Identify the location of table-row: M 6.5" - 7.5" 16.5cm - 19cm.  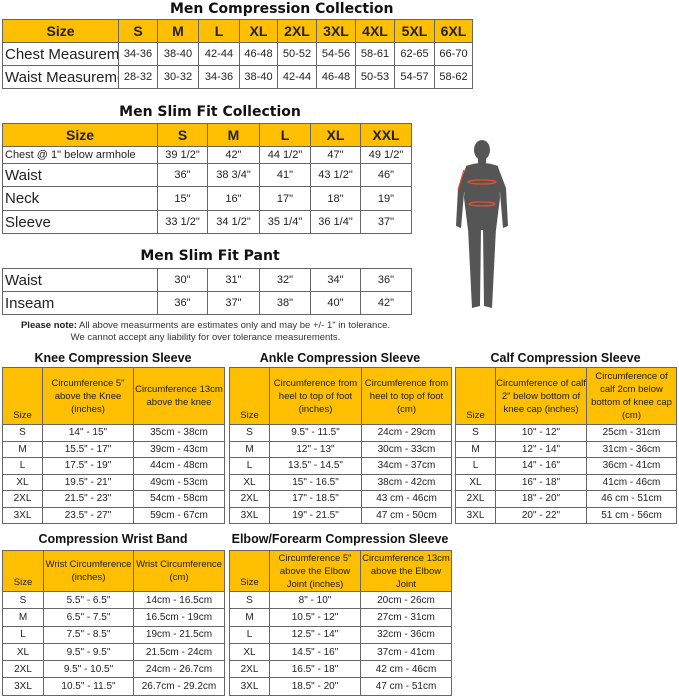
(113, 617).